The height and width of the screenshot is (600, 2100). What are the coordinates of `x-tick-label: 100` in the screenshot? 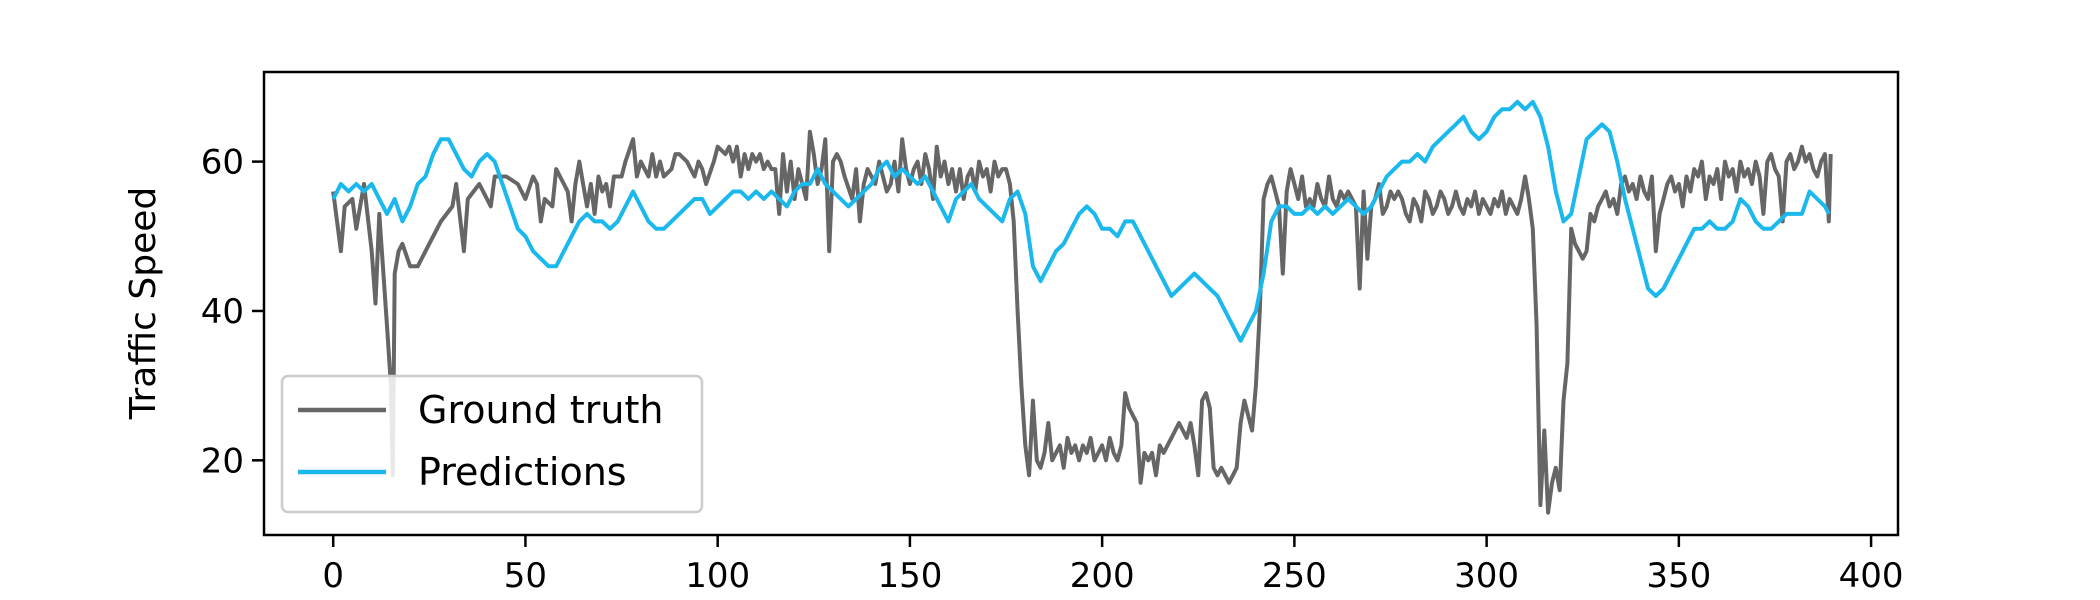 It's located at (717, 576).